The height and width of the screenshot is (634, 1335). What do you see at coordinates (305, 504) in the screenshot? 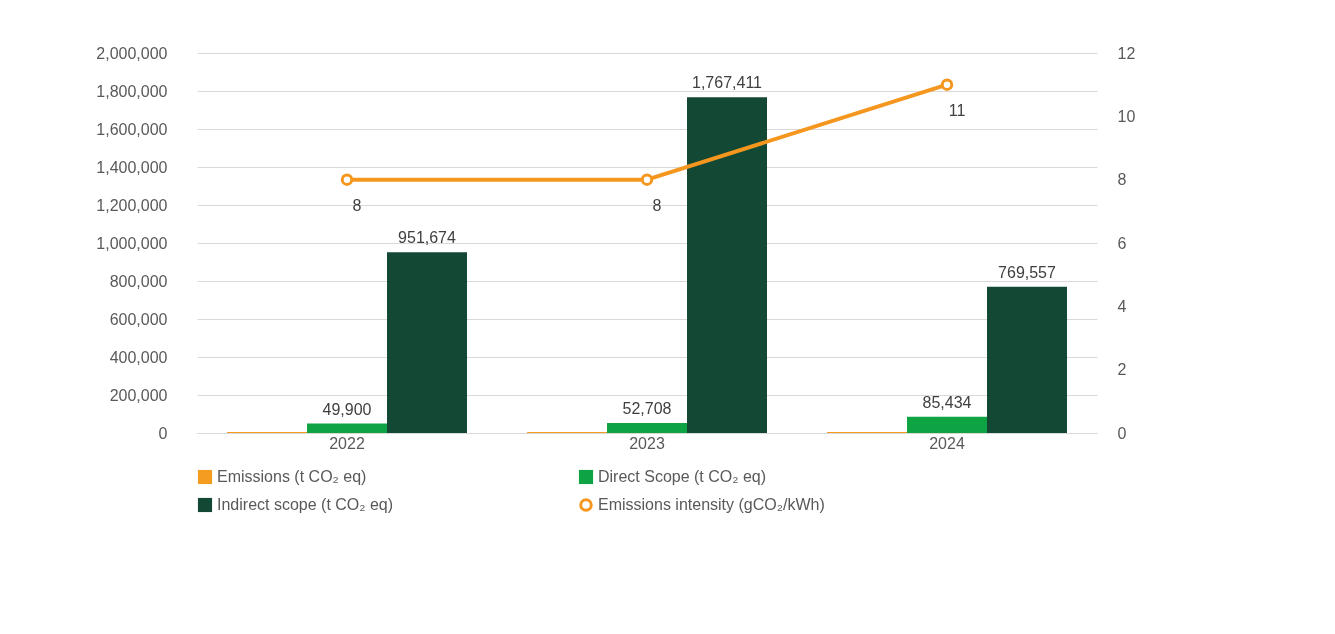
I see `legend-label: Indirect scope (t CO₂ eq)` at bounding box center [305, 504].